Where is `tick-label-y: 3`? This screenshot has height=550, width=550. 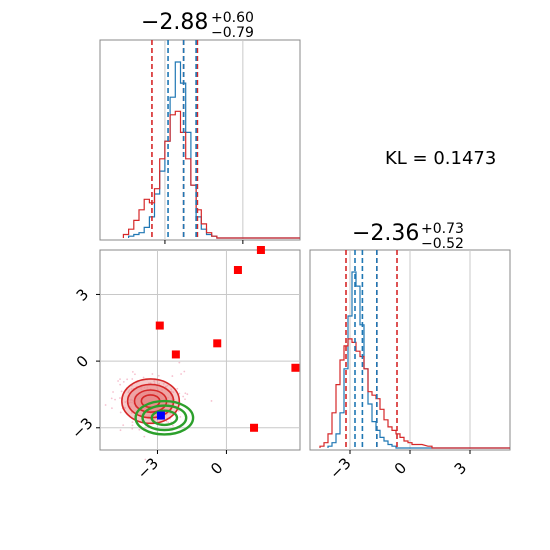
tick-label-y: 3 is located at coordinates (82, 294).